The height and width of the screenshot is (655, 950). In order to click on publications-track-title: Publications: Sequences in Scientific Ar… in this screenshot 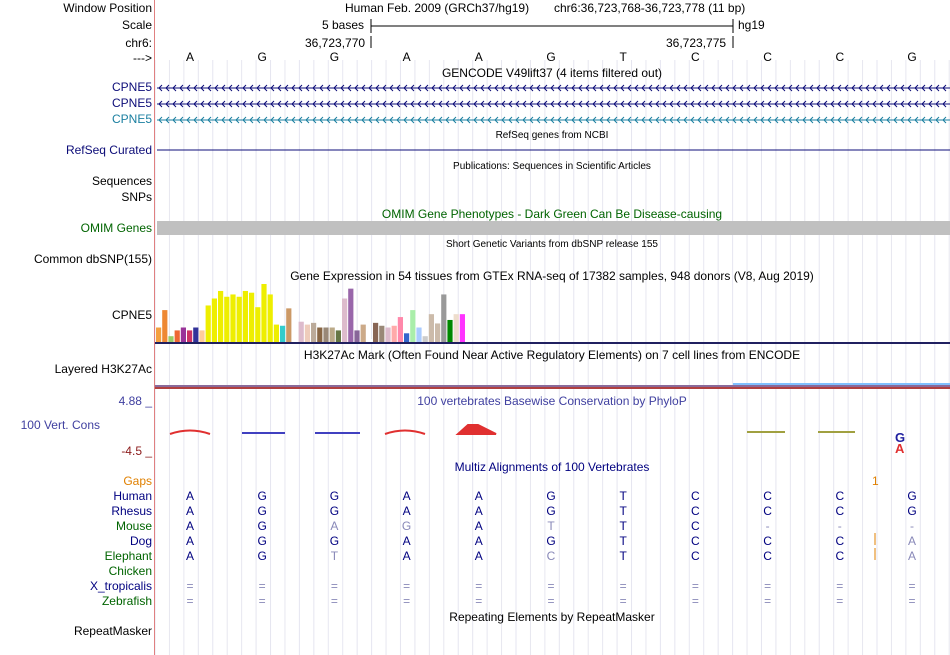, I will do `click(552, 166)`.